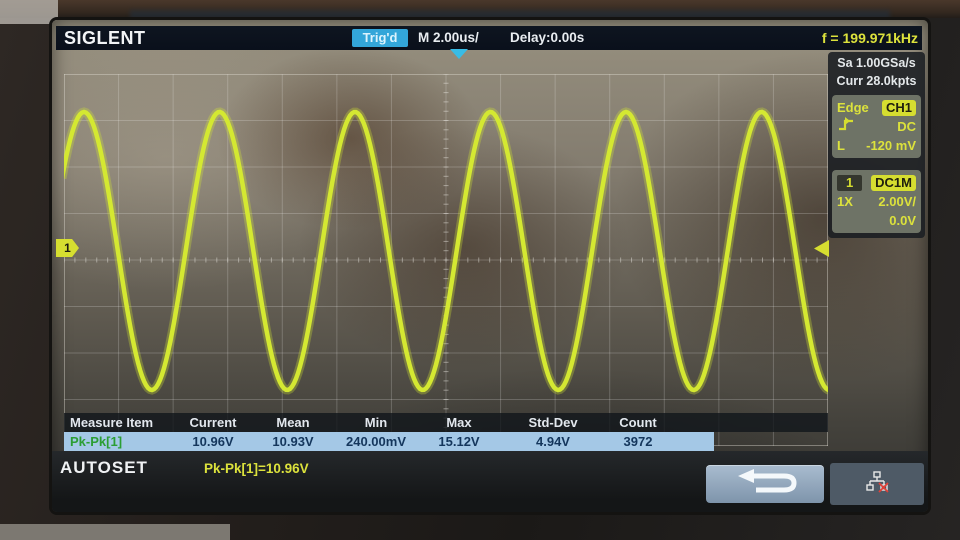  What do you see at coordinates (459, 422) in the screenshot?
I see `header-max: Max` at bounding box center [459, 422].